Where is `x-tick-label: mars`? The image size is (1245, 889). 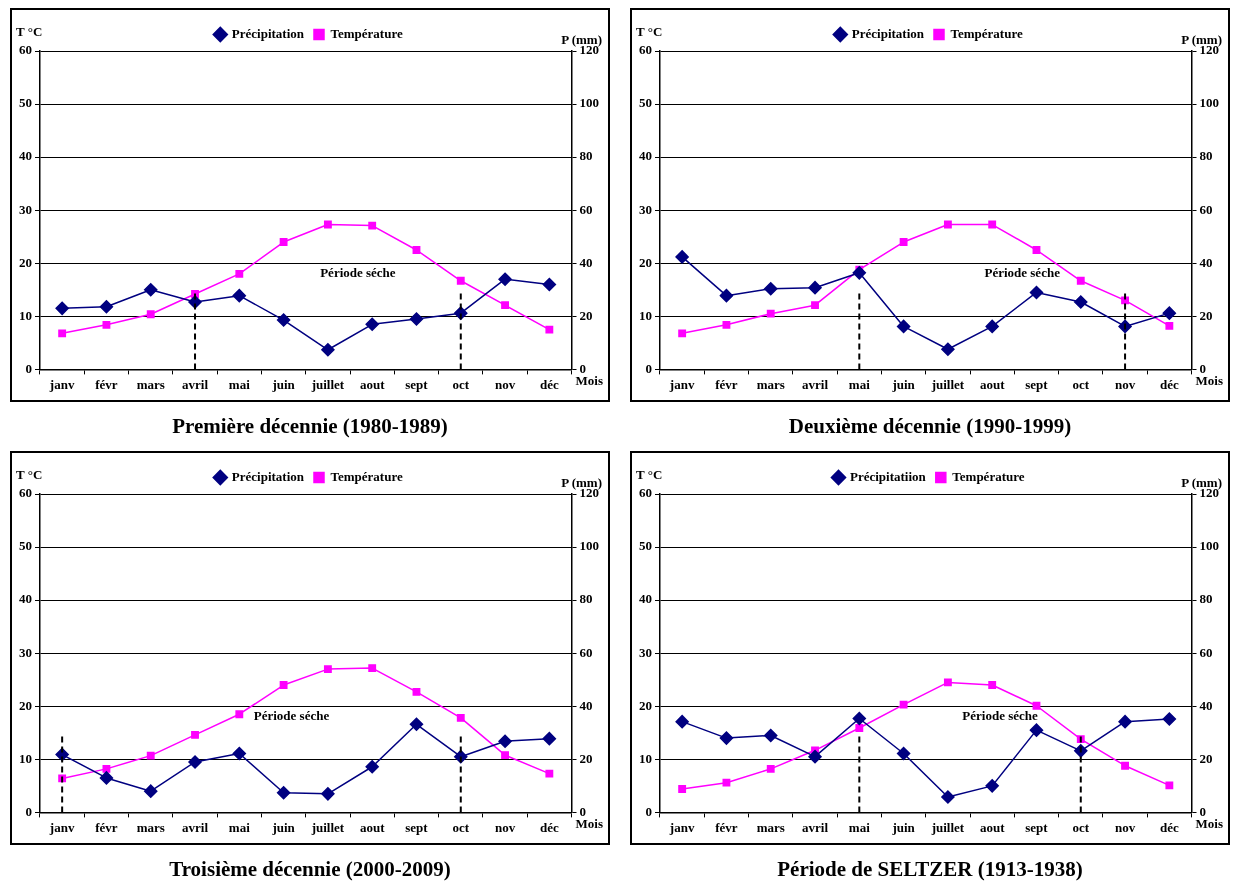 x-tick-label: mars is located at coordinates (150, 384).